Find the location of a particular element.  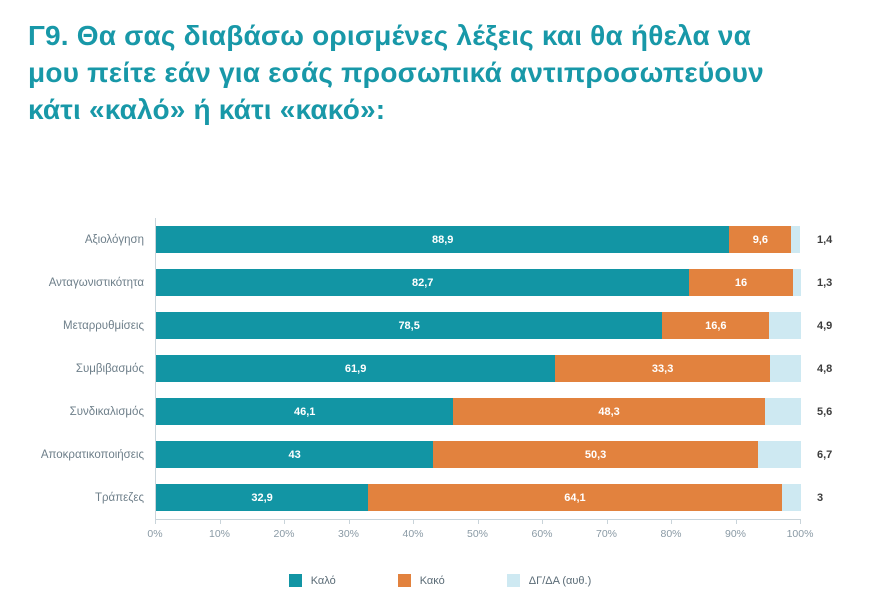

segment-value-label: 32,9 is located at coordinates (262, 497).